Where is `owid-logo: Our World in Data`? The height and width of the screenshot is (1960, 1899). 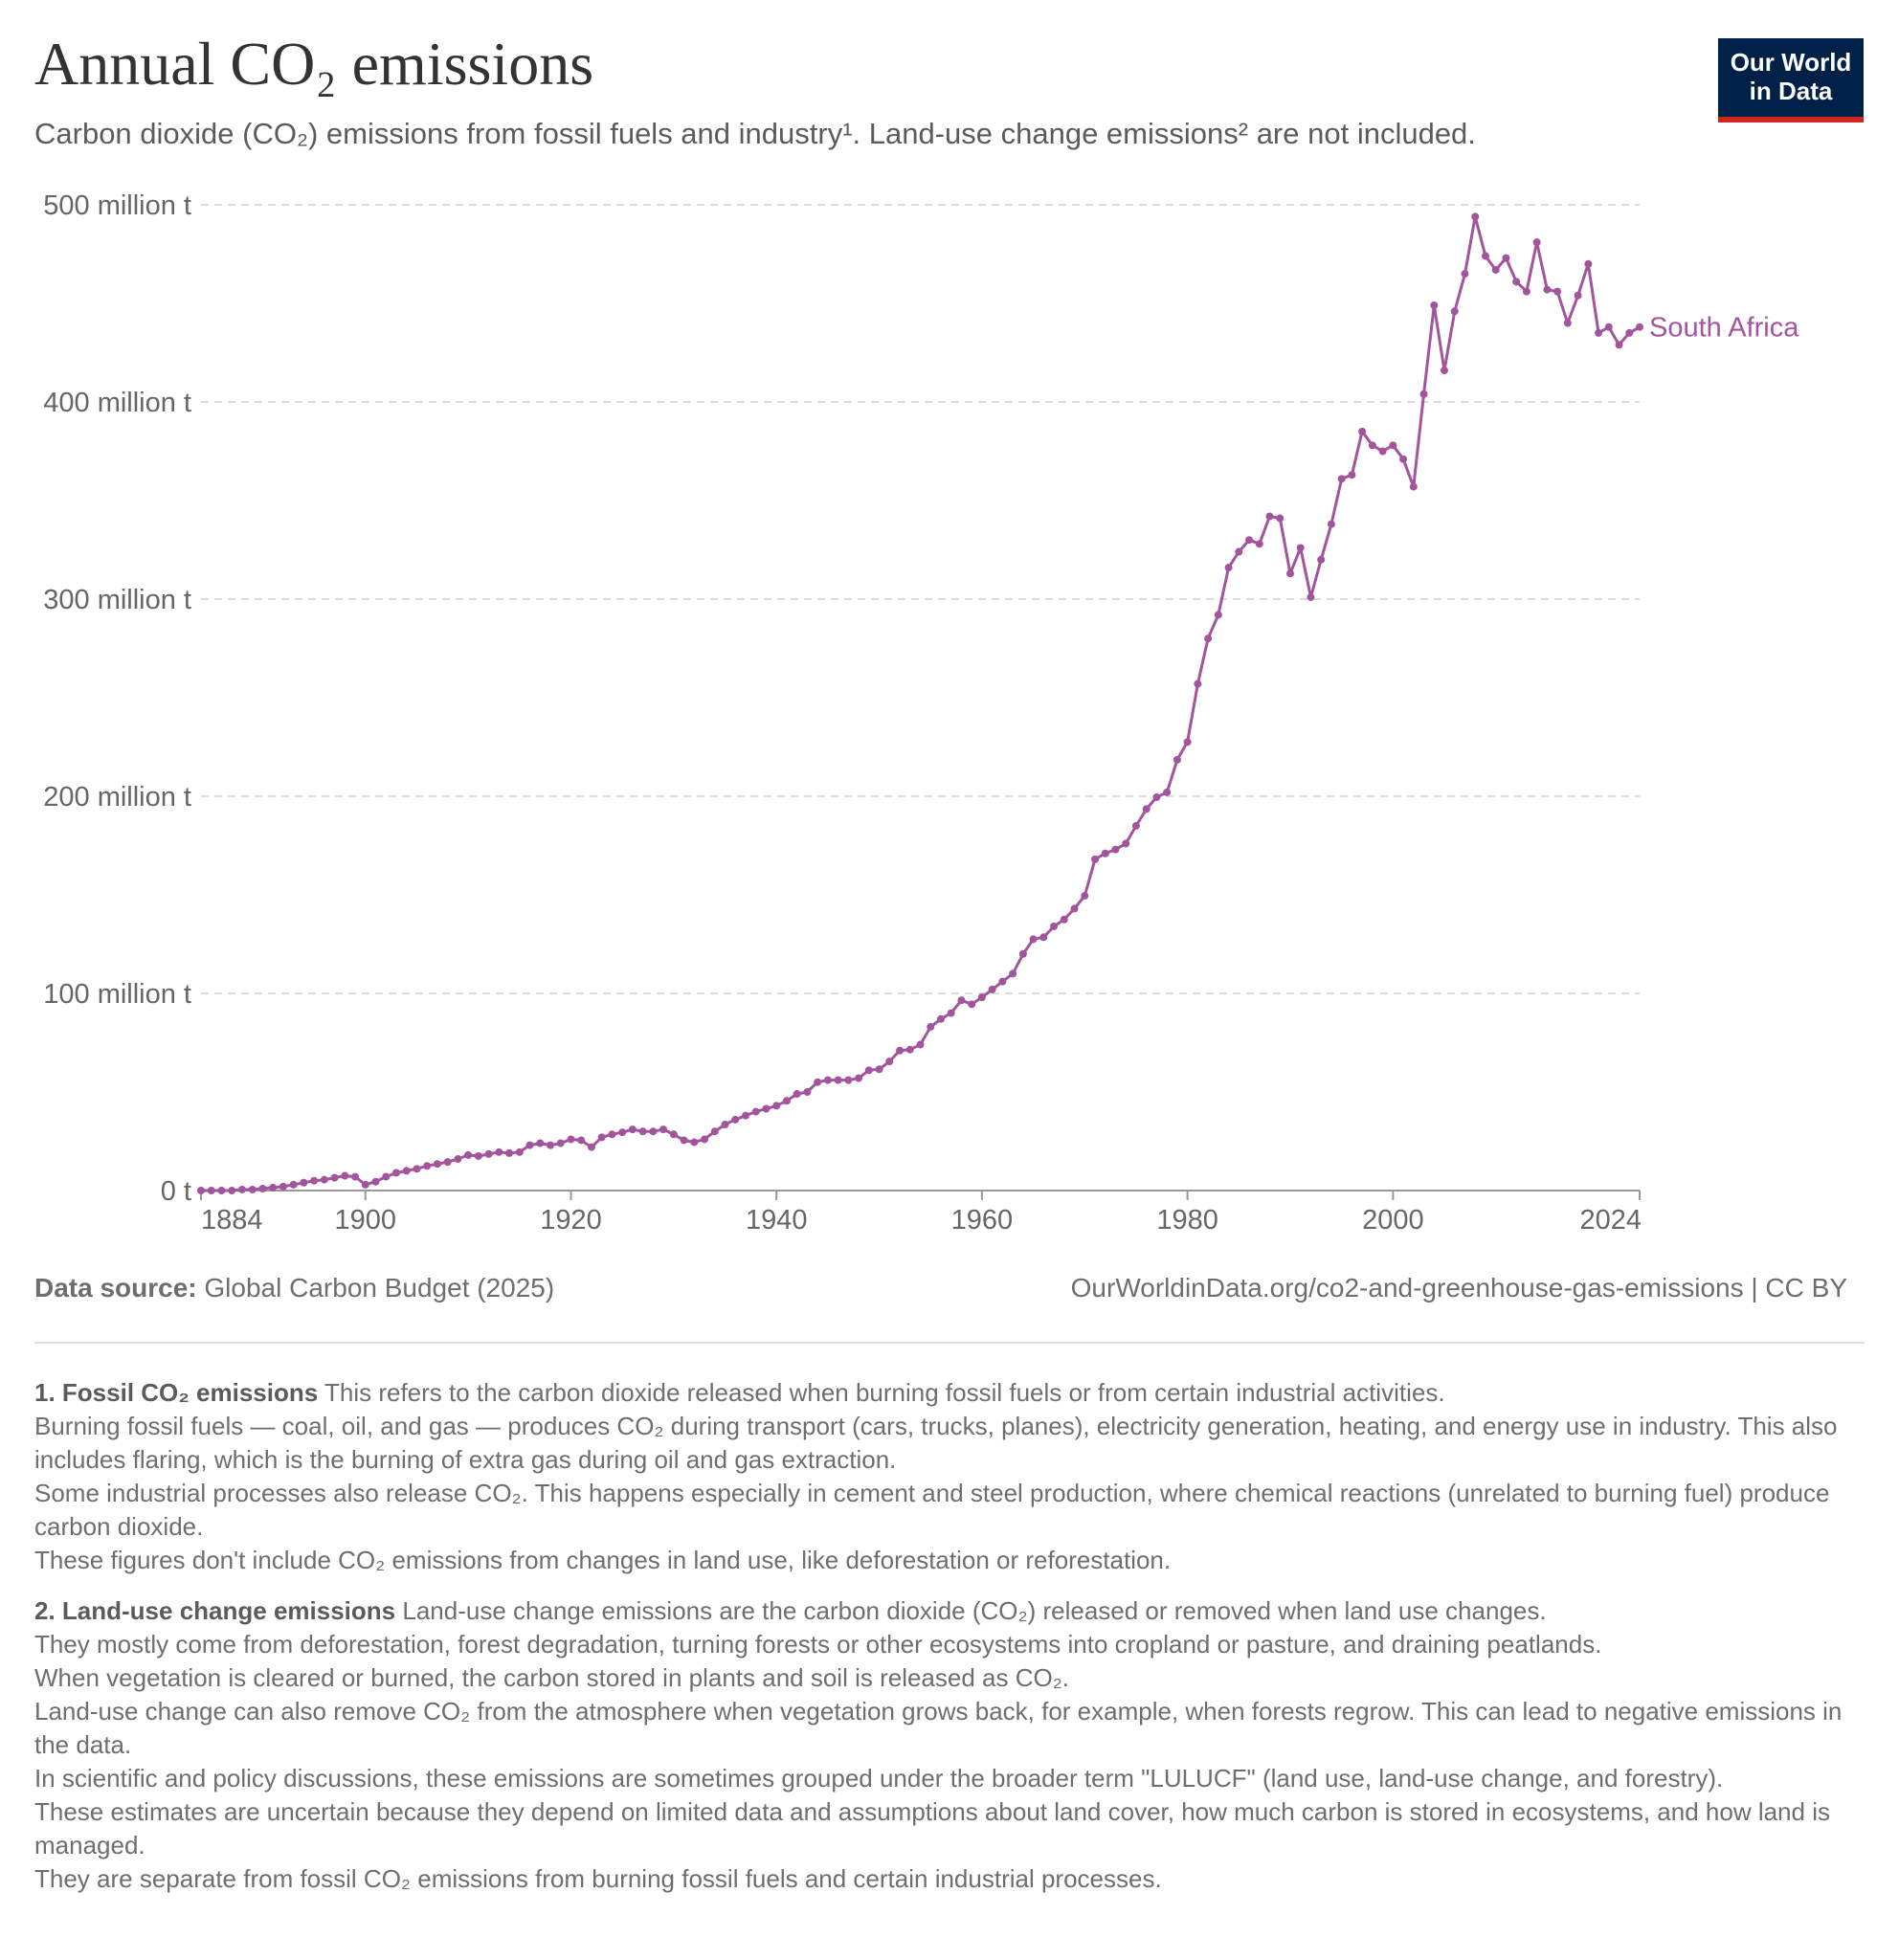 owid-logo: Our World in Data is located at coordinates (1791, 80).